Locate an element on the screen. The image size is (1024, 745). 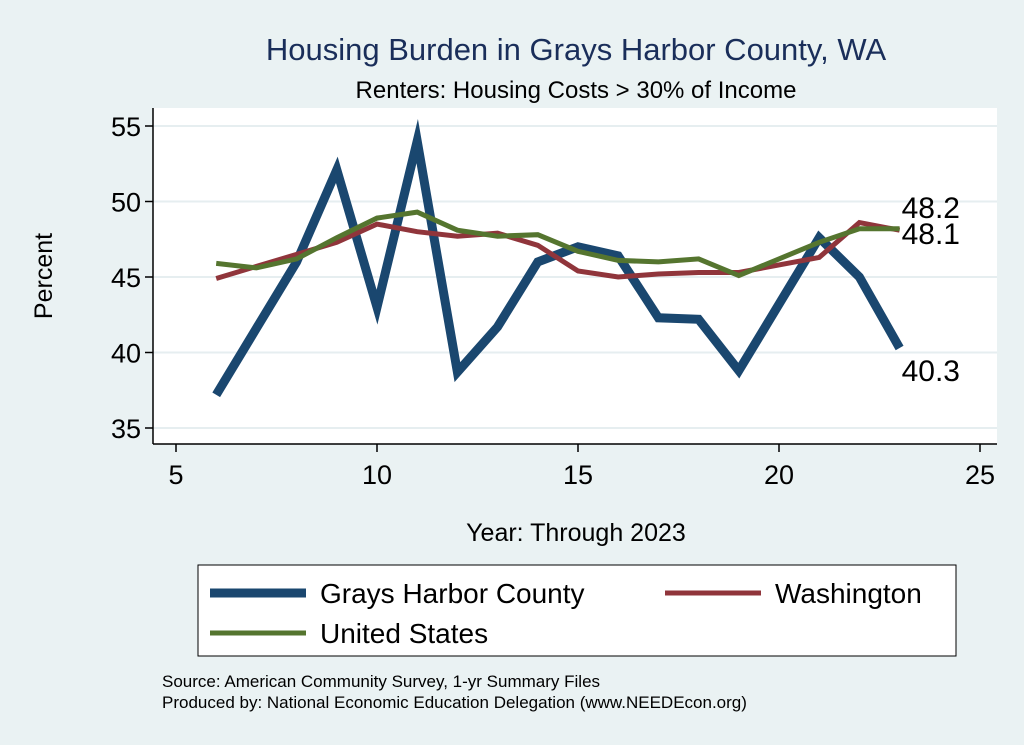
legend-box is located at coordinates (577, 610).